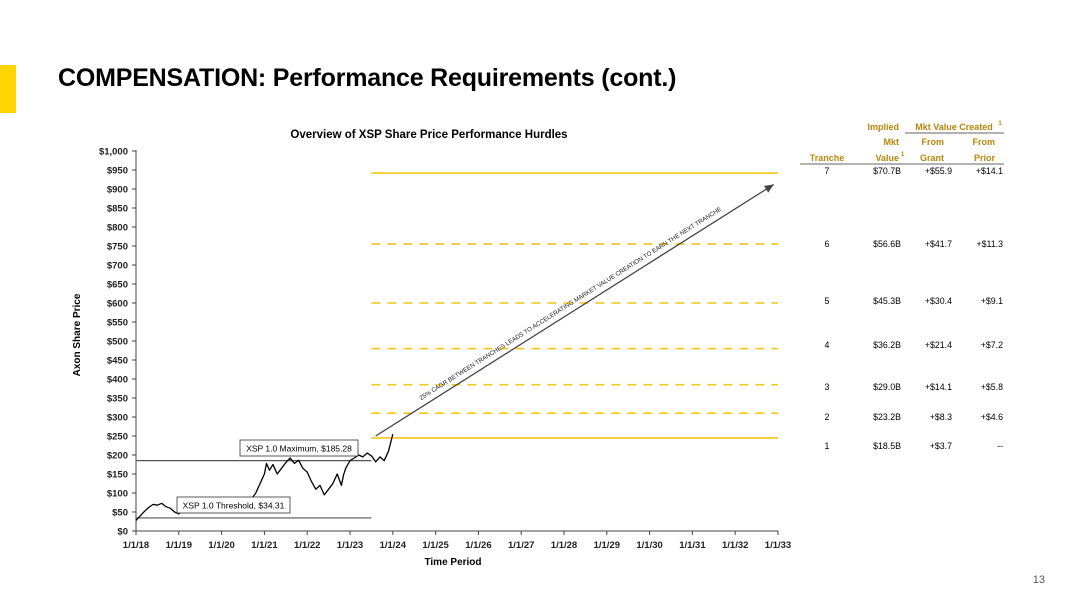  Describe the element at coordinates (478, 545) in the screenshot. I see `x-tick-label: 1/1/26` at that location.